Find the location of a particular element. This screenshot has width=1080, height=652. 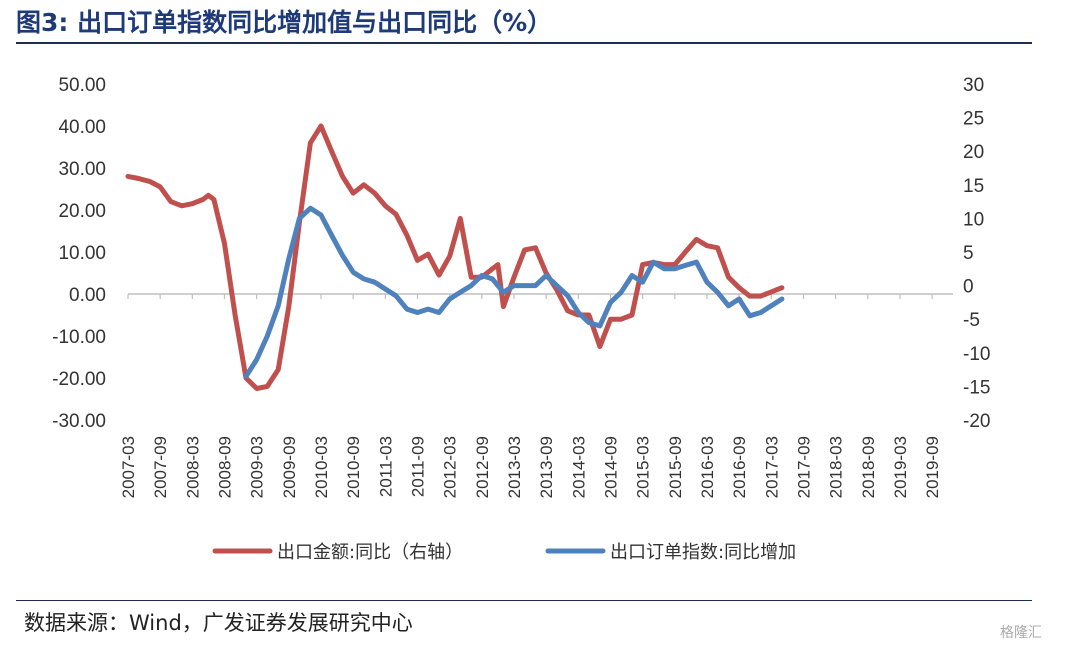

right-tick-label: 5 is located at coordinates (968, 253).